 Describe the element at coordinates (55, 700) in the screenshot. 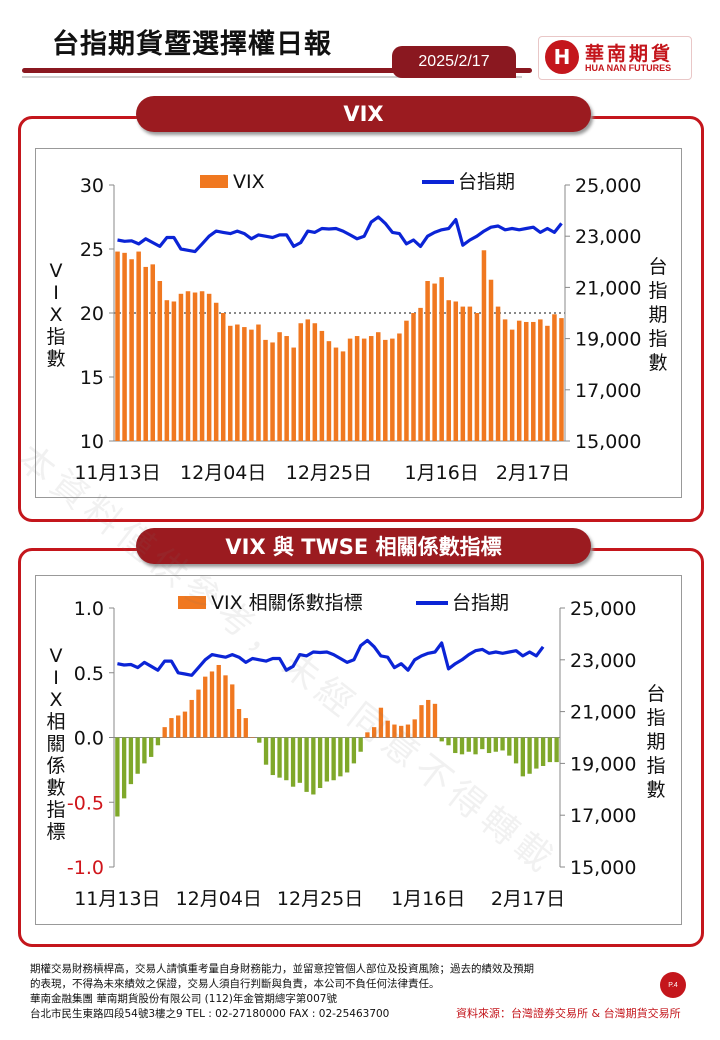

I see `y-axis-title: X` at that location.